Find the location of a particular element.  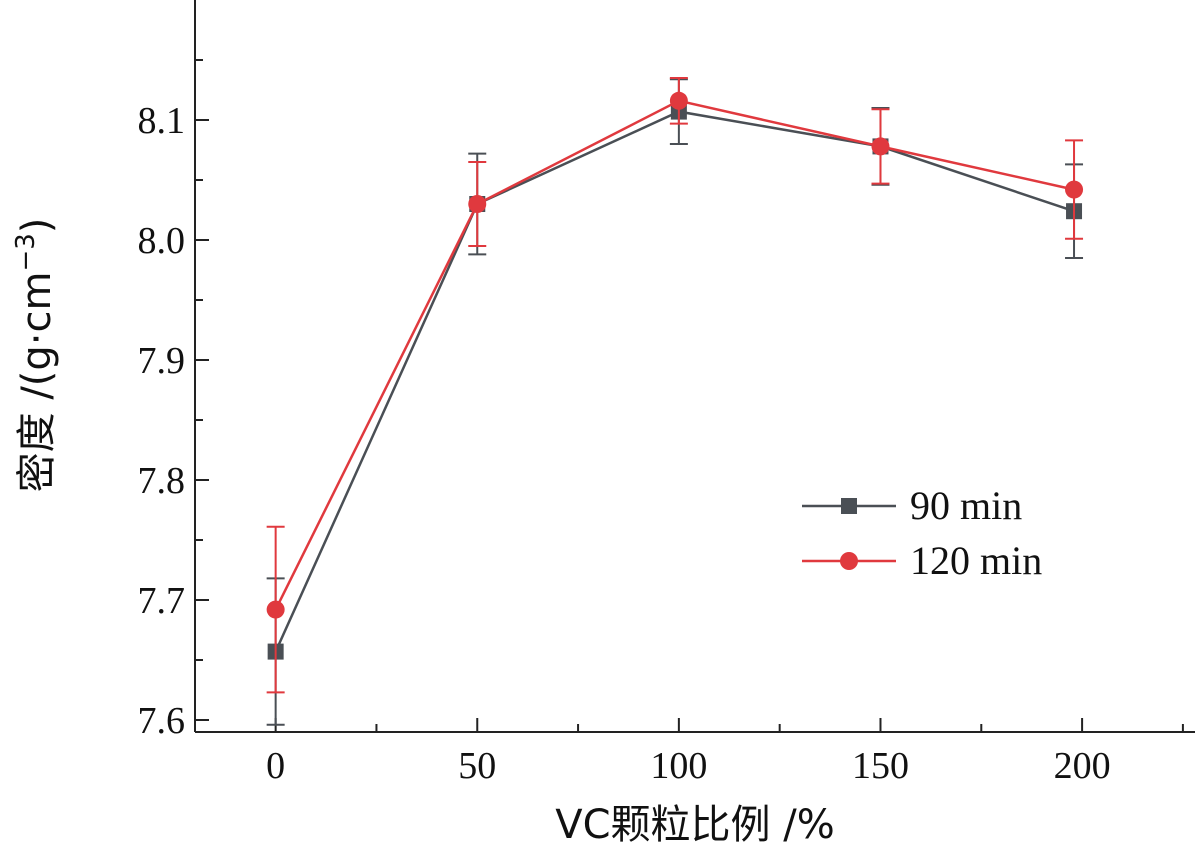

x-ticks: 0 50 100 150 200 is located at coordinates (725, 752).